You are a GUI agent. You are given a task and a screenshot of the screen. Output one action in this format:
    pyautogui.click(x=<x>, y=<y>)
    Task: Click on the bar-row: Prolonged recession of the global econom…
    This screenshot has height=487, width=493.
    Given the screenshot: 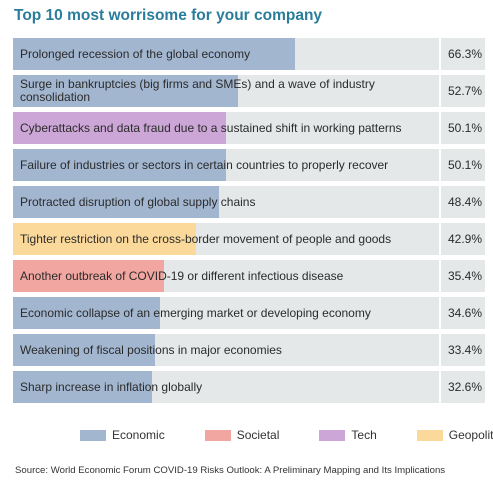 What is the action you would take?
    pyautogui.click(x=249, y=54)
    